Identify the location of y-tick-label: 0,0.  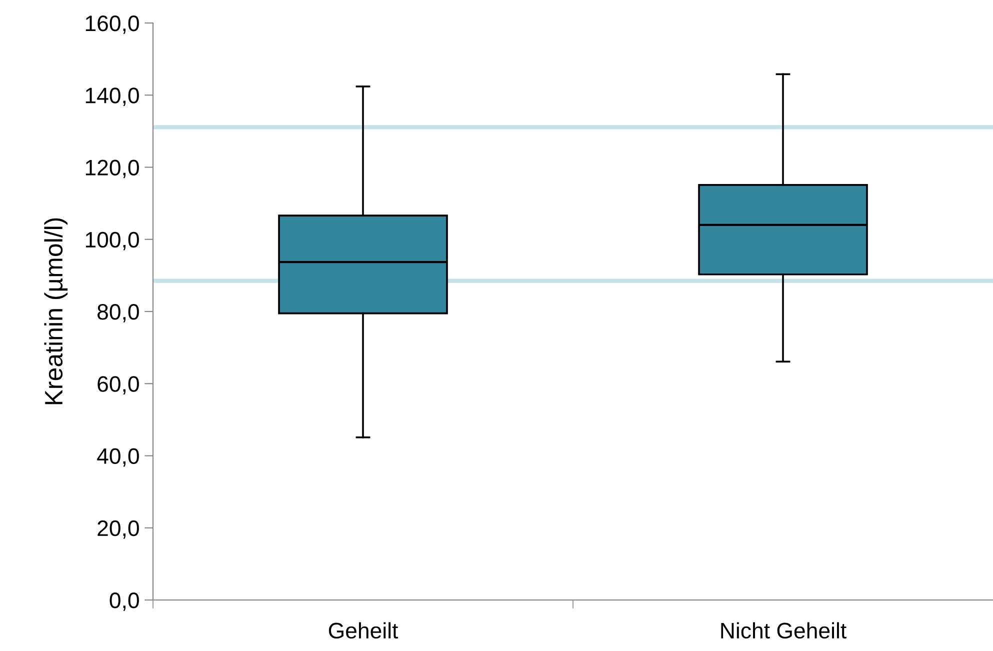
(124, 601).